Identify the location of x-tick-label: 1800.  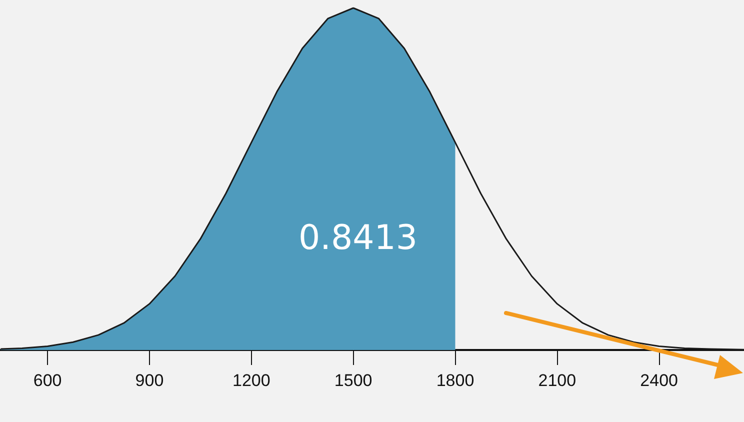
(455, 380).